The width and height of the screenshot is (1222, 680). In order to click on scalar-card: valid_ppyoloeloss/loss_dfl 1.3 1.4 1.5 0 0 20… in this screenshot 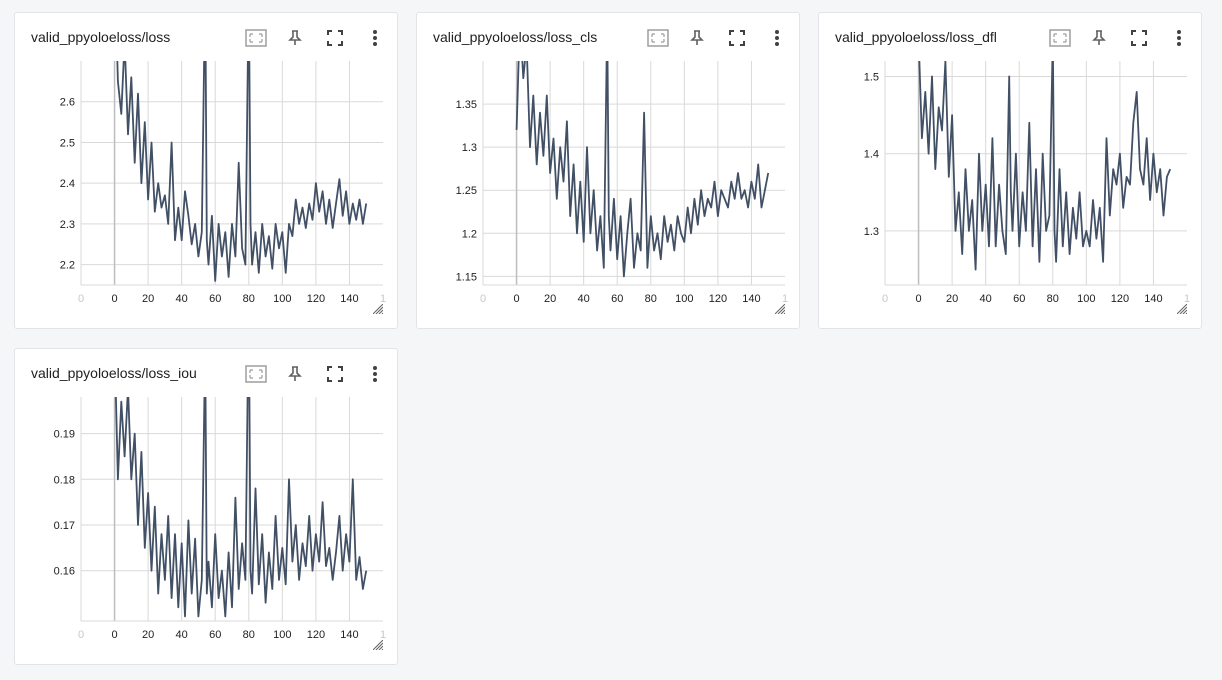, I will do `click(1010, 170)`.